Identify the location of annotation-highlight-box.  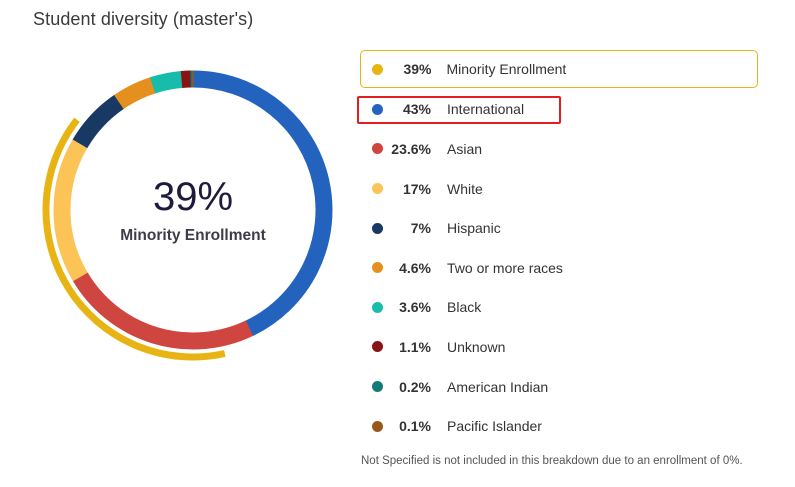
(459, 110).